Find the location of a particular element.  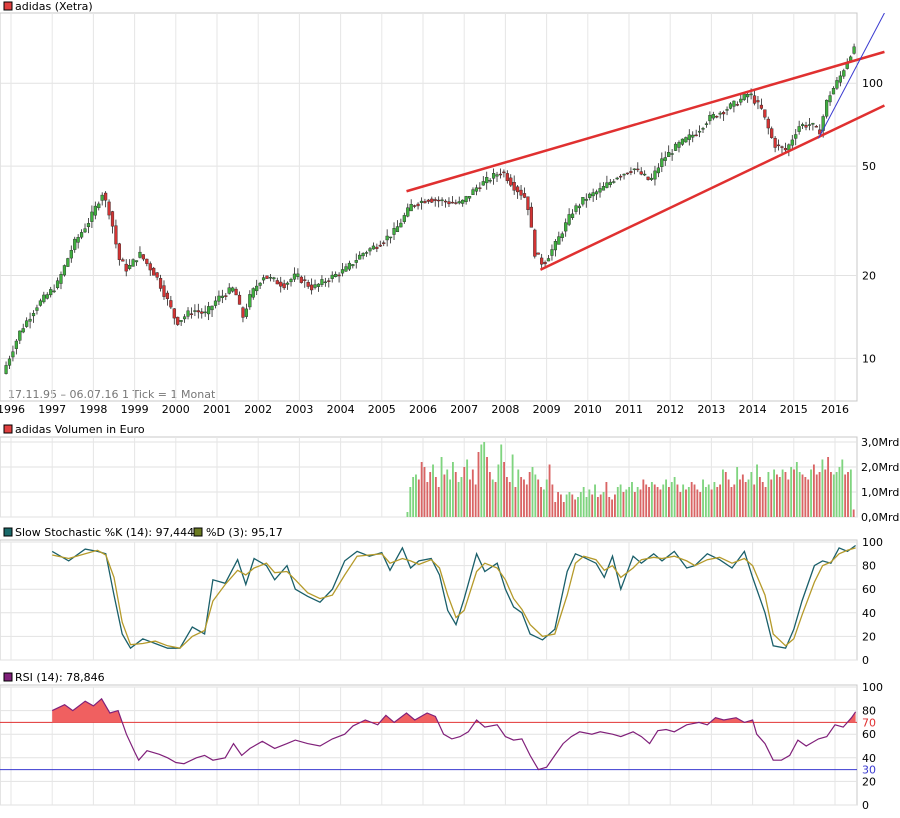

rsi-y-tick: 40 is located at coordinates (869, 758).